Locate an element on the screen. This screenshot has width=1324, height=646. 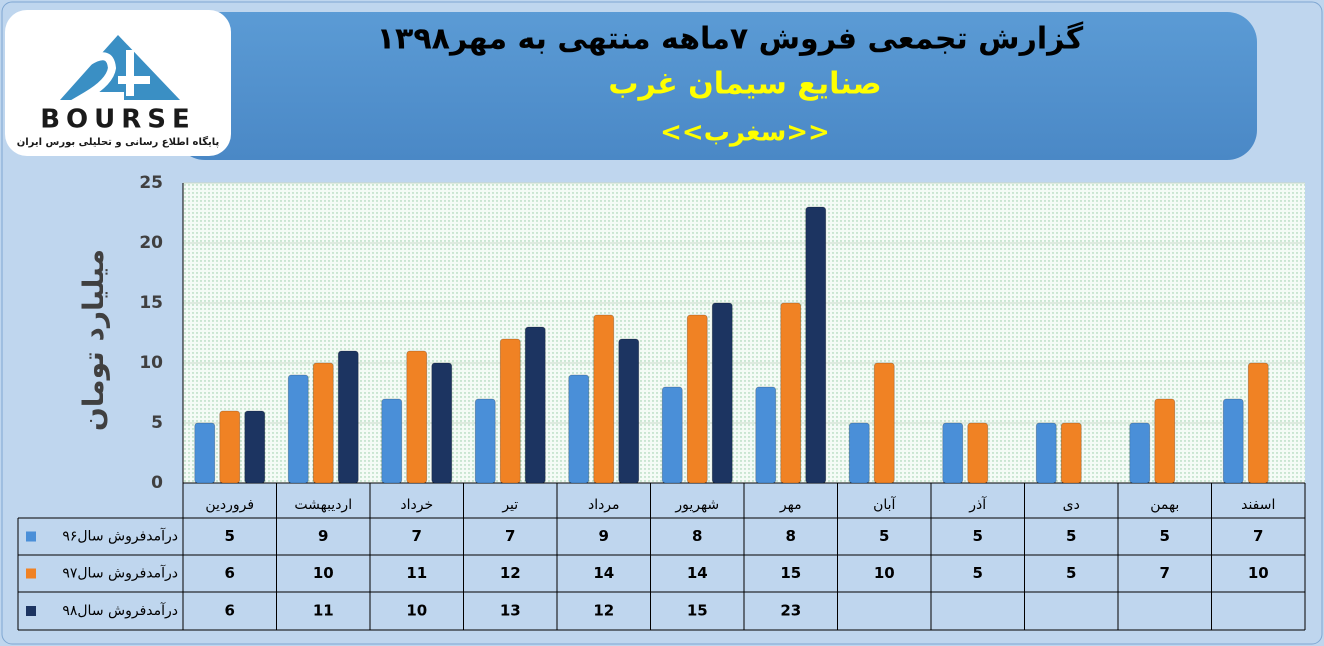
x-tick-label: مرداد is located at coordinates (604, 505).